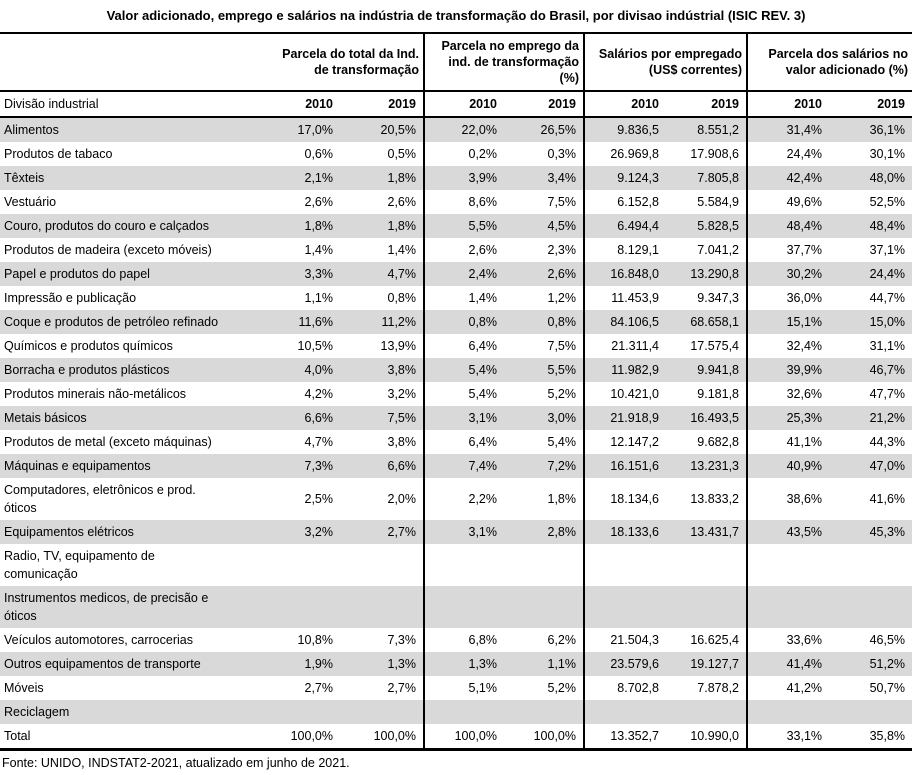 Image resolution: width=912 pixels, height=775 pixels. What do you see at coordinates (108, 442) in the screenshot?
I see `row-label: Produtos de metal (exceto máquinas)` at bounding box center [108, 442].